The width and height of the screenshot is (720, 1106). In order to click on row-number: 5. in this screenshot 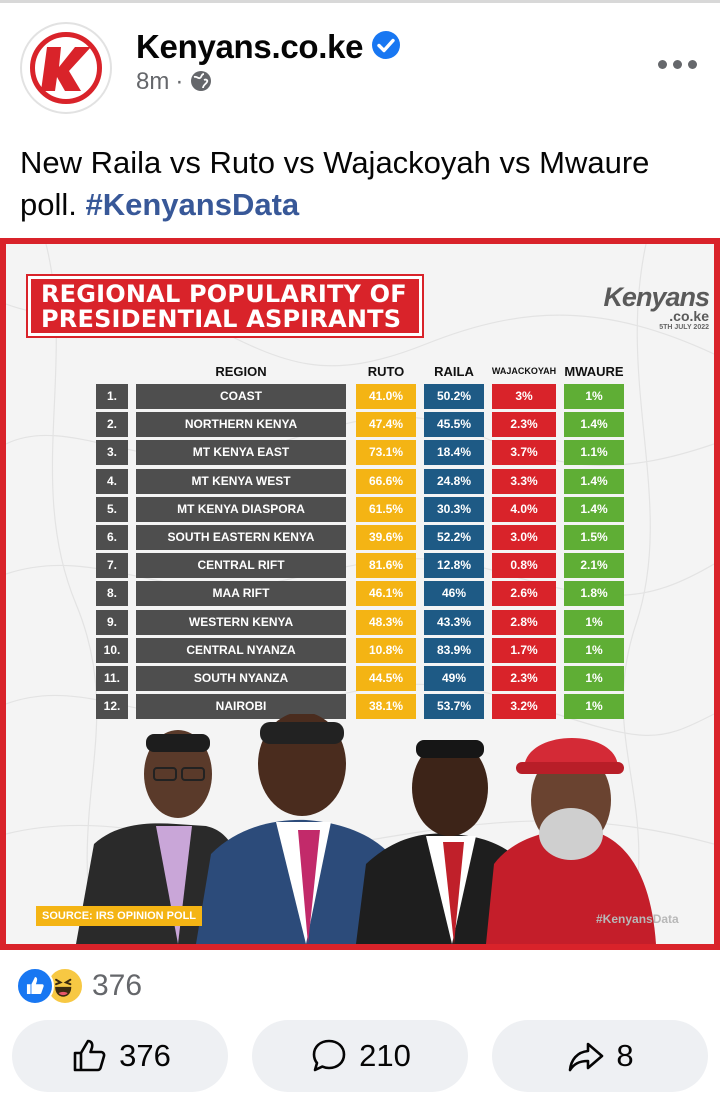, I will do `click(112, 509)`.